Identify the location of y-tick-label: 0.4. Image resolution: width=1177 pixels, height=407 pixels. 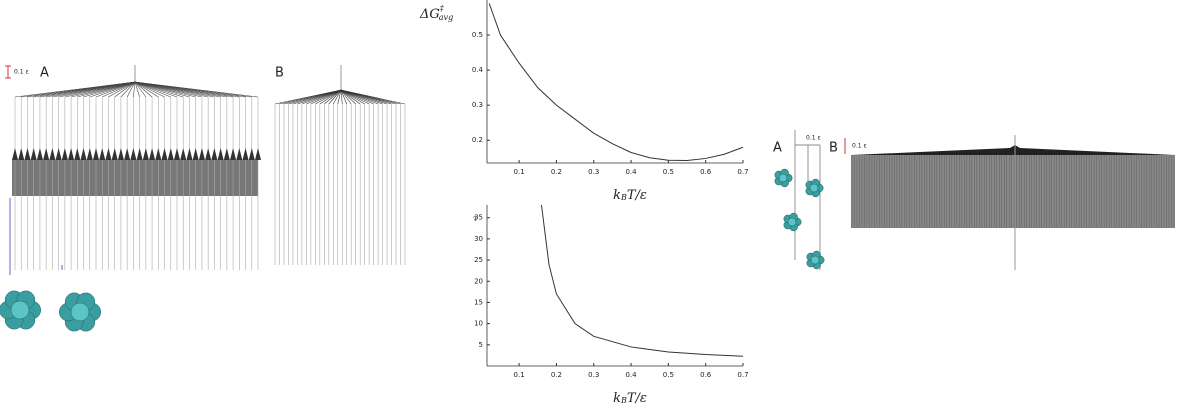
(478, 70).